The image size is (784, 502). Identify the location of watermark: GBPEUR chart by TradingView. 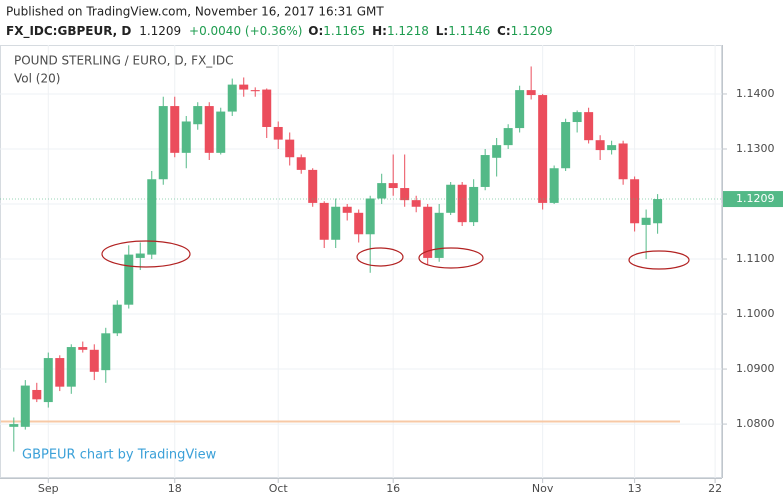
(119, 455).